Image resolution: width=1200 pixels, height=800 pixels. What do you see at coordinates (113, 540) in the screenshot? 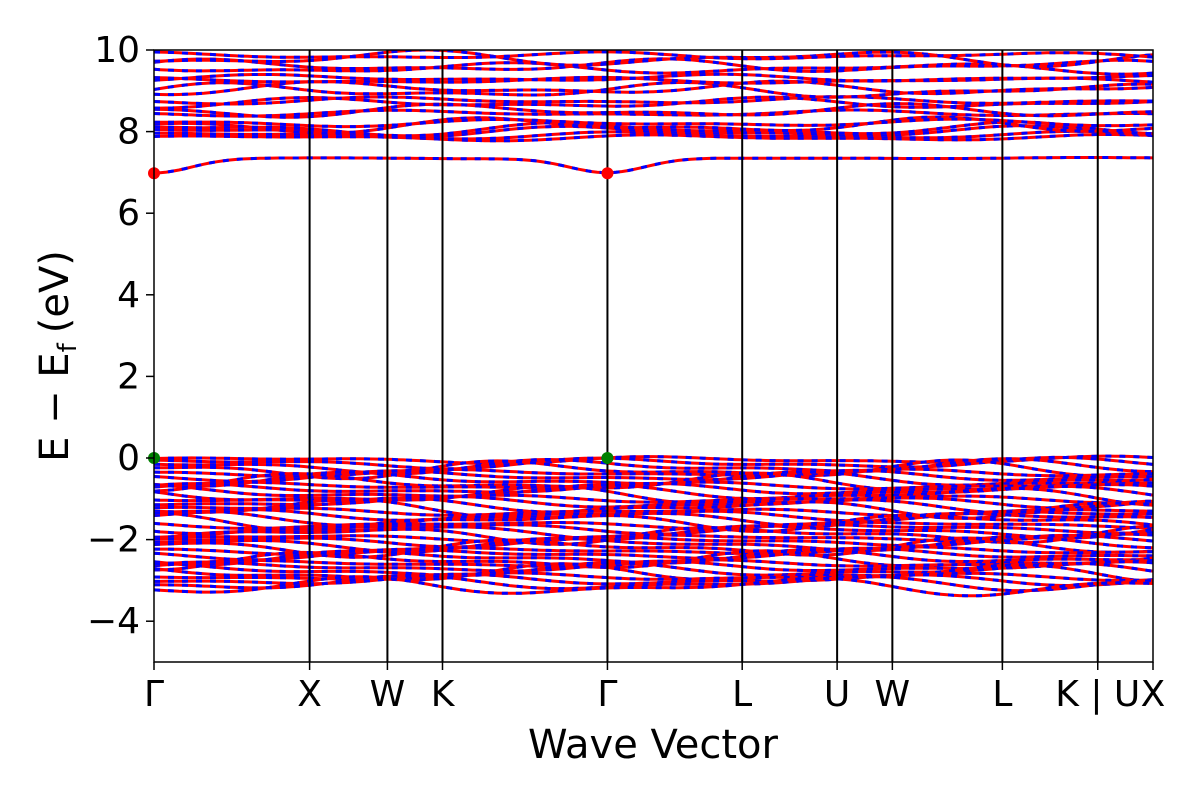
I see `y-tick-label: −2` at bounding box center [113, 540].